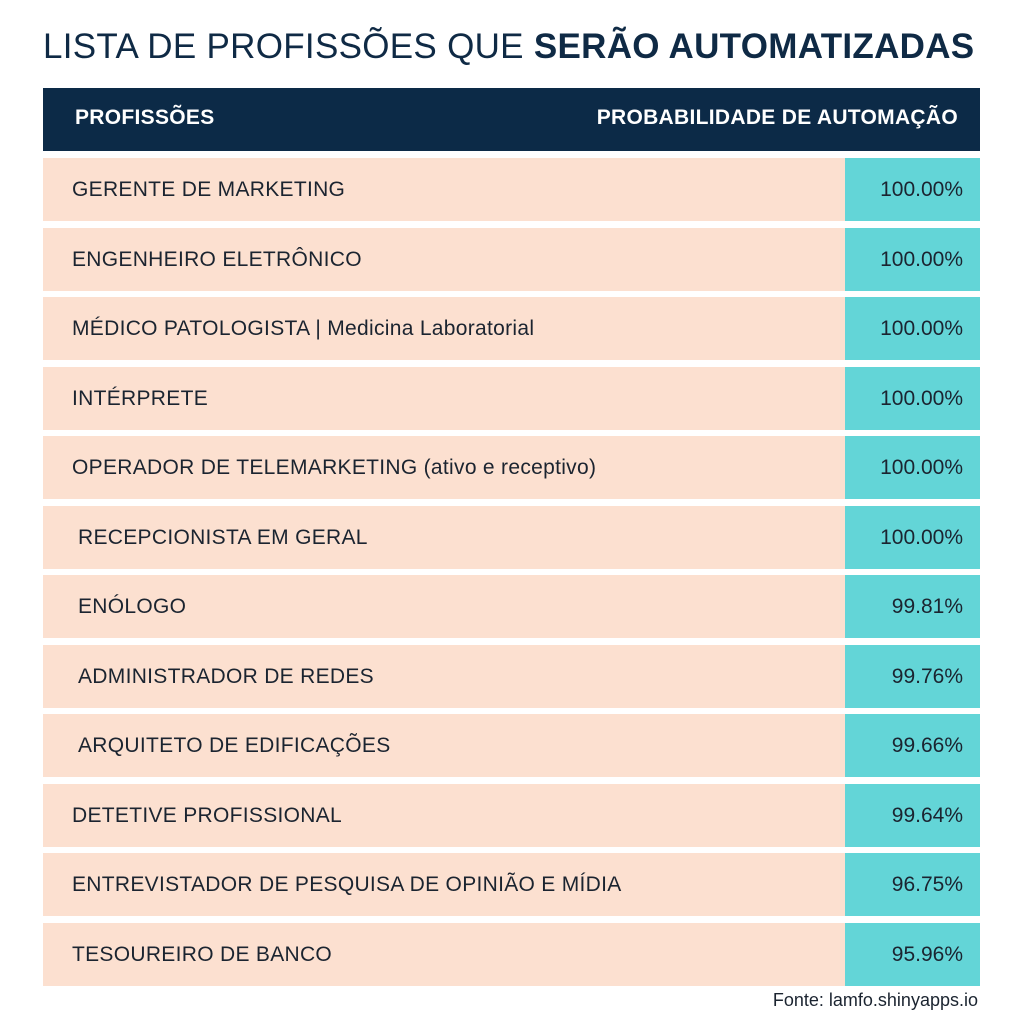 The height and width of the screenshot is (1024, 1024). Describe the element at coordinates (511, 189) in the screenshot. I see `table-row: GERENTE DE MARKETING 100.00%` at that location.